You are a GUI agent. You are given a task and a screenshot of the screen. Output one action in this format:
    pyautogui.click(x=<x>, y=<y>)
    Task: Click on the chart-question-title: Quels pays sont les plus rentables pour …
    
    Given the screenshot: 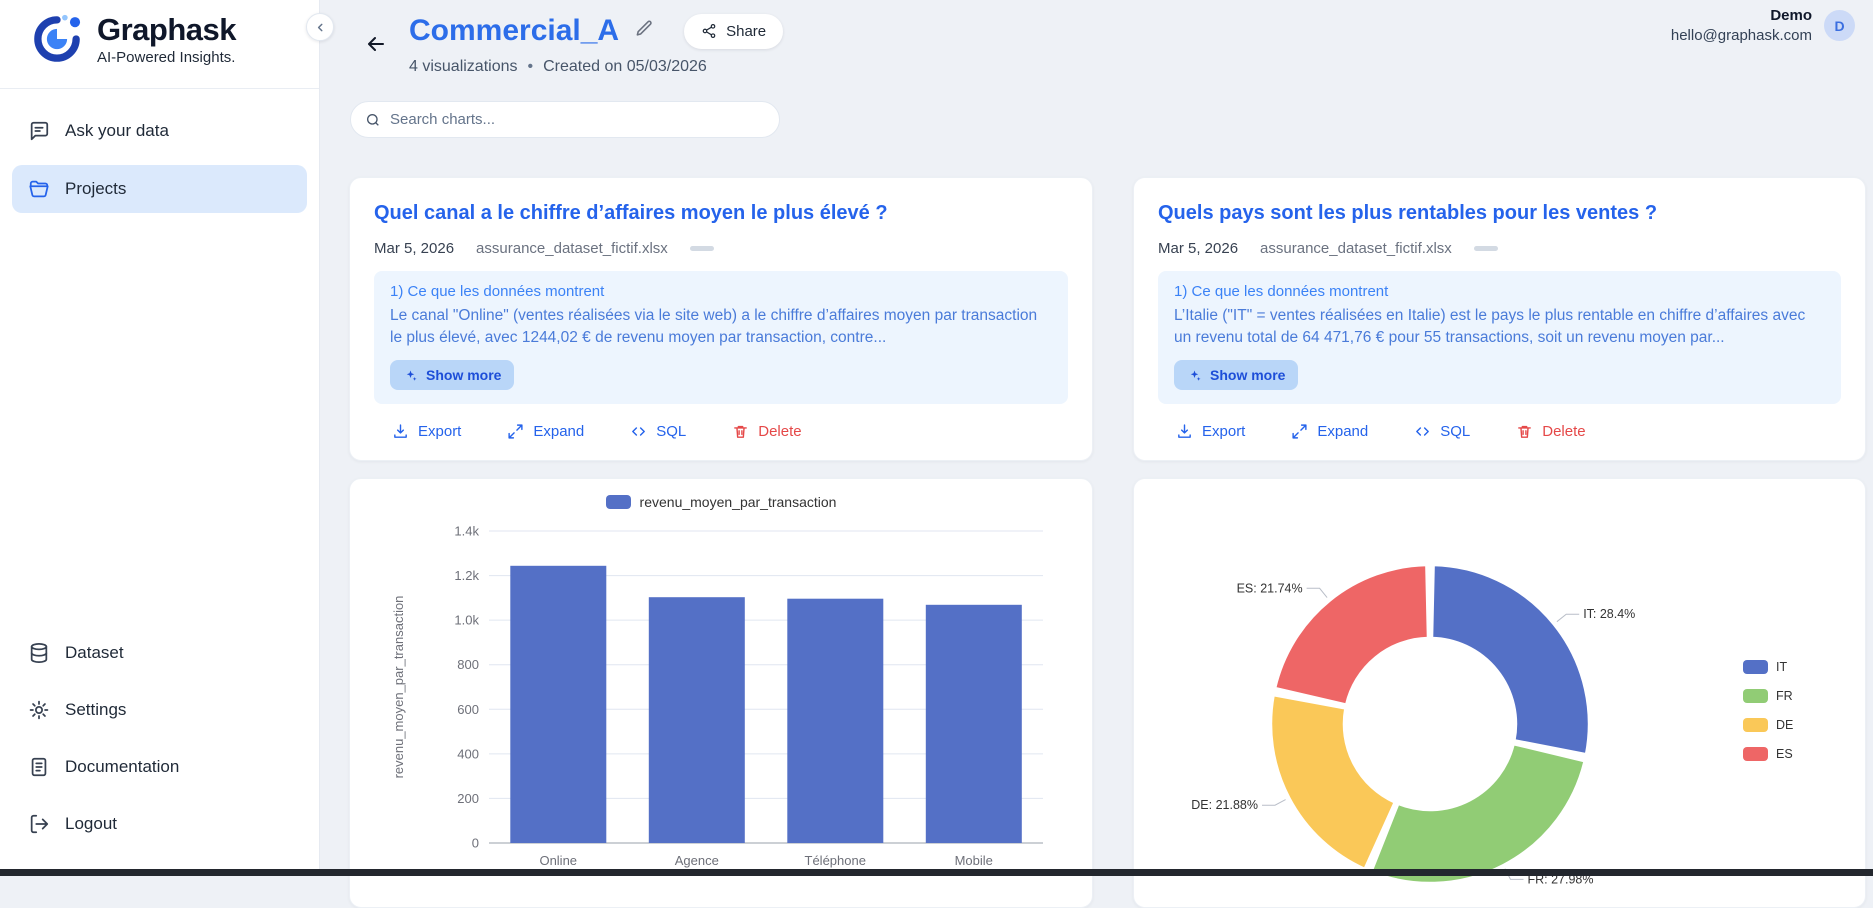 What is the action you would take?
    pyautogui.click(x=1408, y=213)
    